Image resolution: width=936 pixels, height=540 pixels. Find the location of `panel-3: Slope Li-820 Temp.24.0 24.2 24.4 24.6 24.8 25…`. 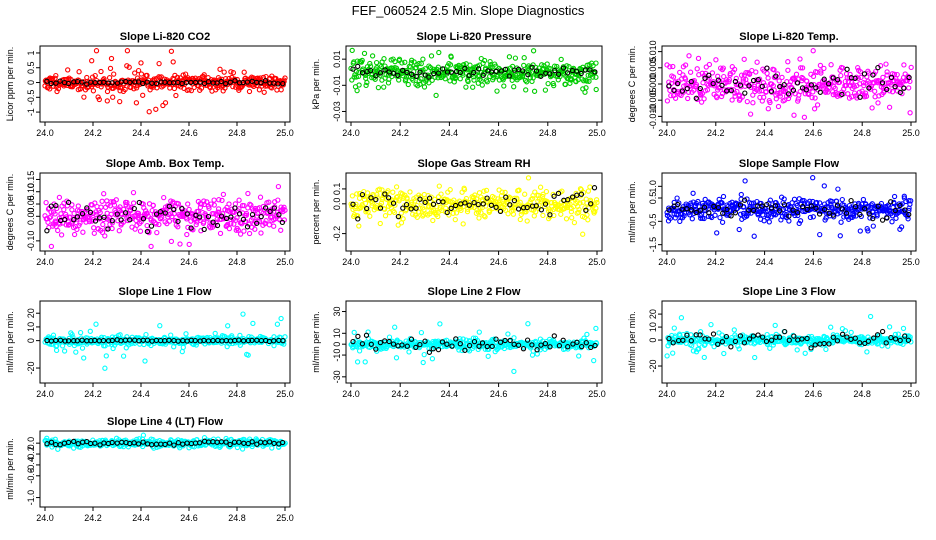

panel-3: Slope Li-820 Temp.24.0 24.2 24.4 24.6 24.8 25… is located at coordinates (773, 84).